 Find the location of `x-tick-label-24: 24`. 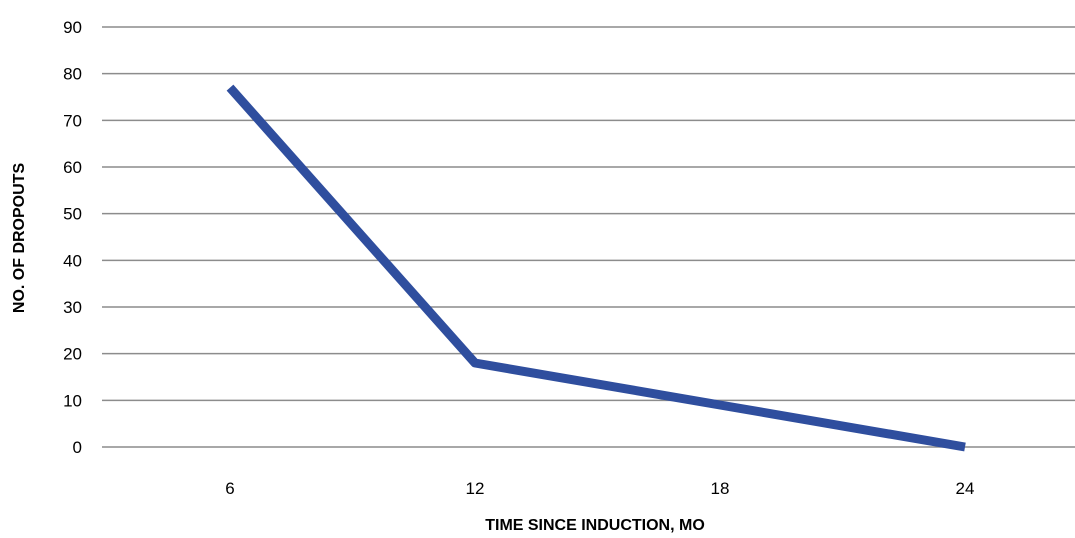

x-tick-label-24: 24 is located at coordinates (965, 488).